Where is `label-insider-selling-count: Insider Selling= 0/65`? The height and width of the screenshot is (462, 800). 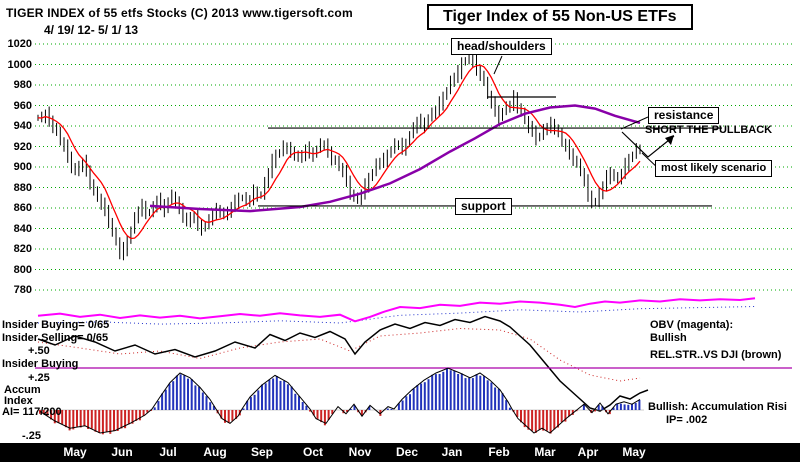 label-insider-selling-count: Insider Selling= 0/65 is located at coordinates (55, 338).